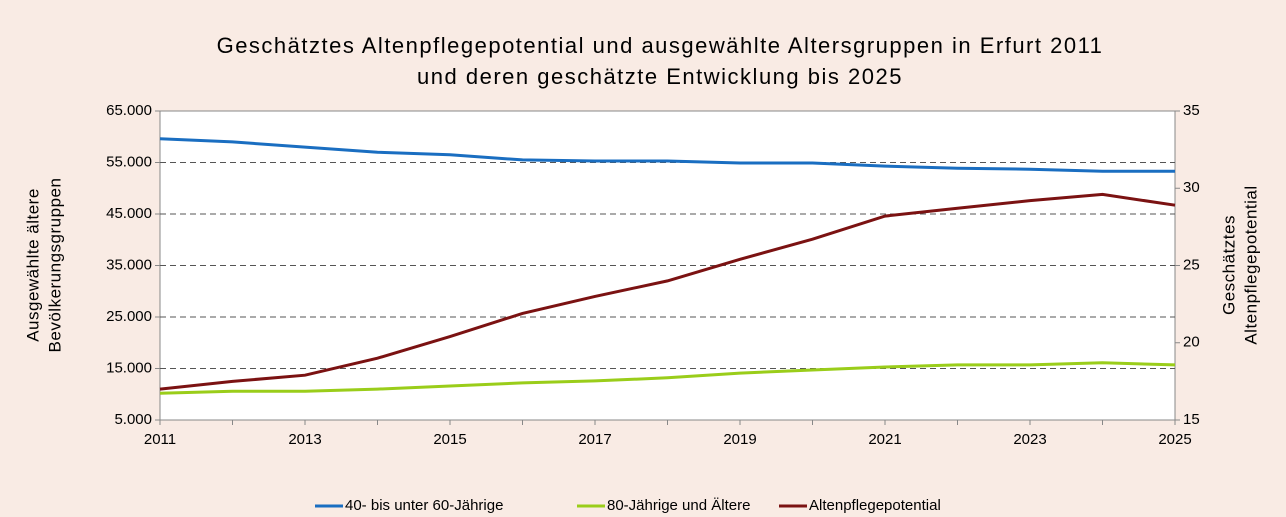 The width and height of the screenshot is (1286, 517). I want to click on y-tick-label: 35.000, so click(129, 264).